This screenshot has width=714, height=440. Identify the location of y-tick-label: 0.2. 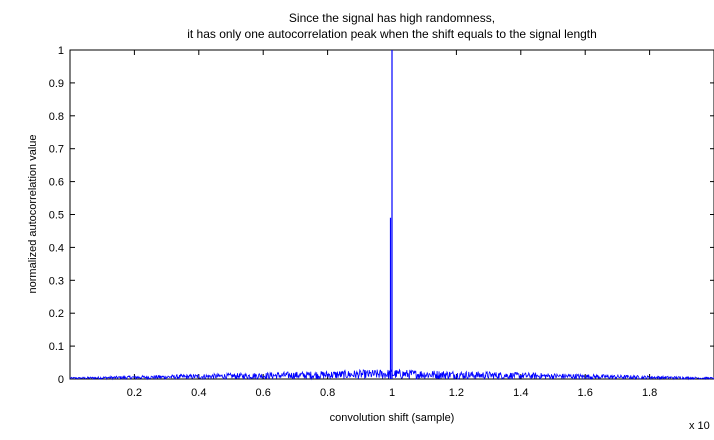
(56, 314).